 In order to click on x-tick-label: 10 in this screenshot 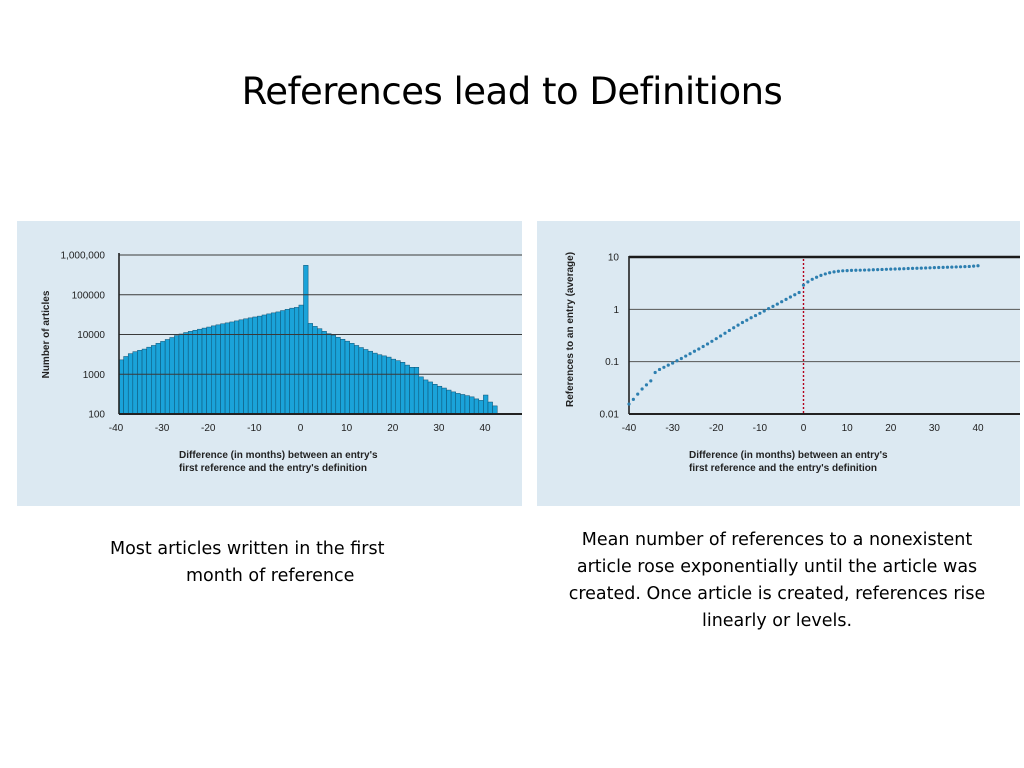, I will do `click(848, 428)`.